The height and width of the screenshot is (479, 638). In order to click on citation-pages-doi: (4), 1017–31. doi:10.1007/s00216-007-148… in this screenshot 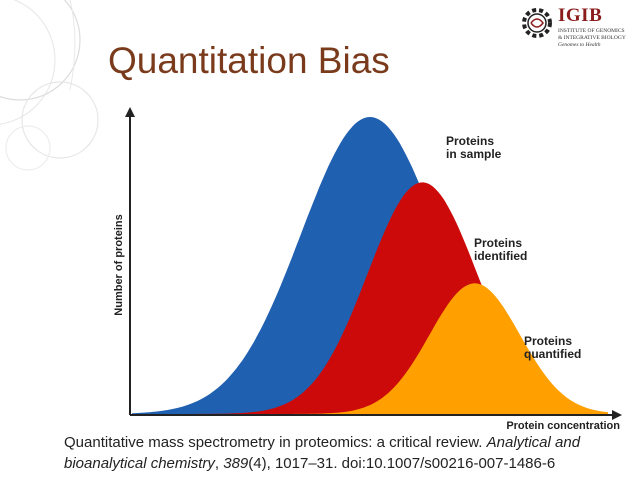, I will do `click(402, 463)`.